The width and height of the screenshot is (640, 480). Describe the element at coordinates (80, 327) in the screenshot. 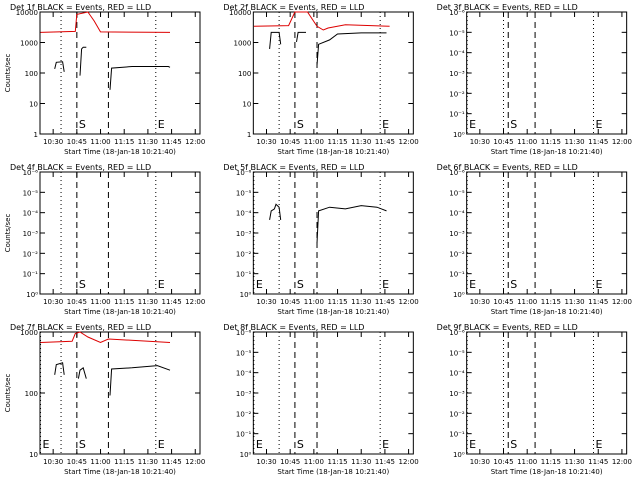

I see `panel-title: Det 7f BLACK = Events, RED = LLD` at that location.